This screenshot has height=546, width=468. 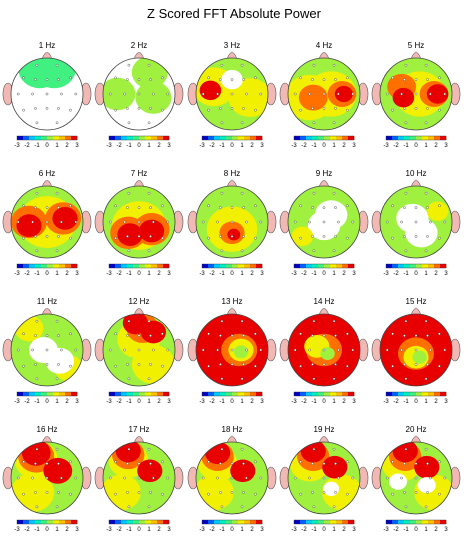 What do you see at coordinates (234, 13) in the screenshot?
I see `figure-title: Z Scored FFT Absolute Power` at bounding box center [234, 13].